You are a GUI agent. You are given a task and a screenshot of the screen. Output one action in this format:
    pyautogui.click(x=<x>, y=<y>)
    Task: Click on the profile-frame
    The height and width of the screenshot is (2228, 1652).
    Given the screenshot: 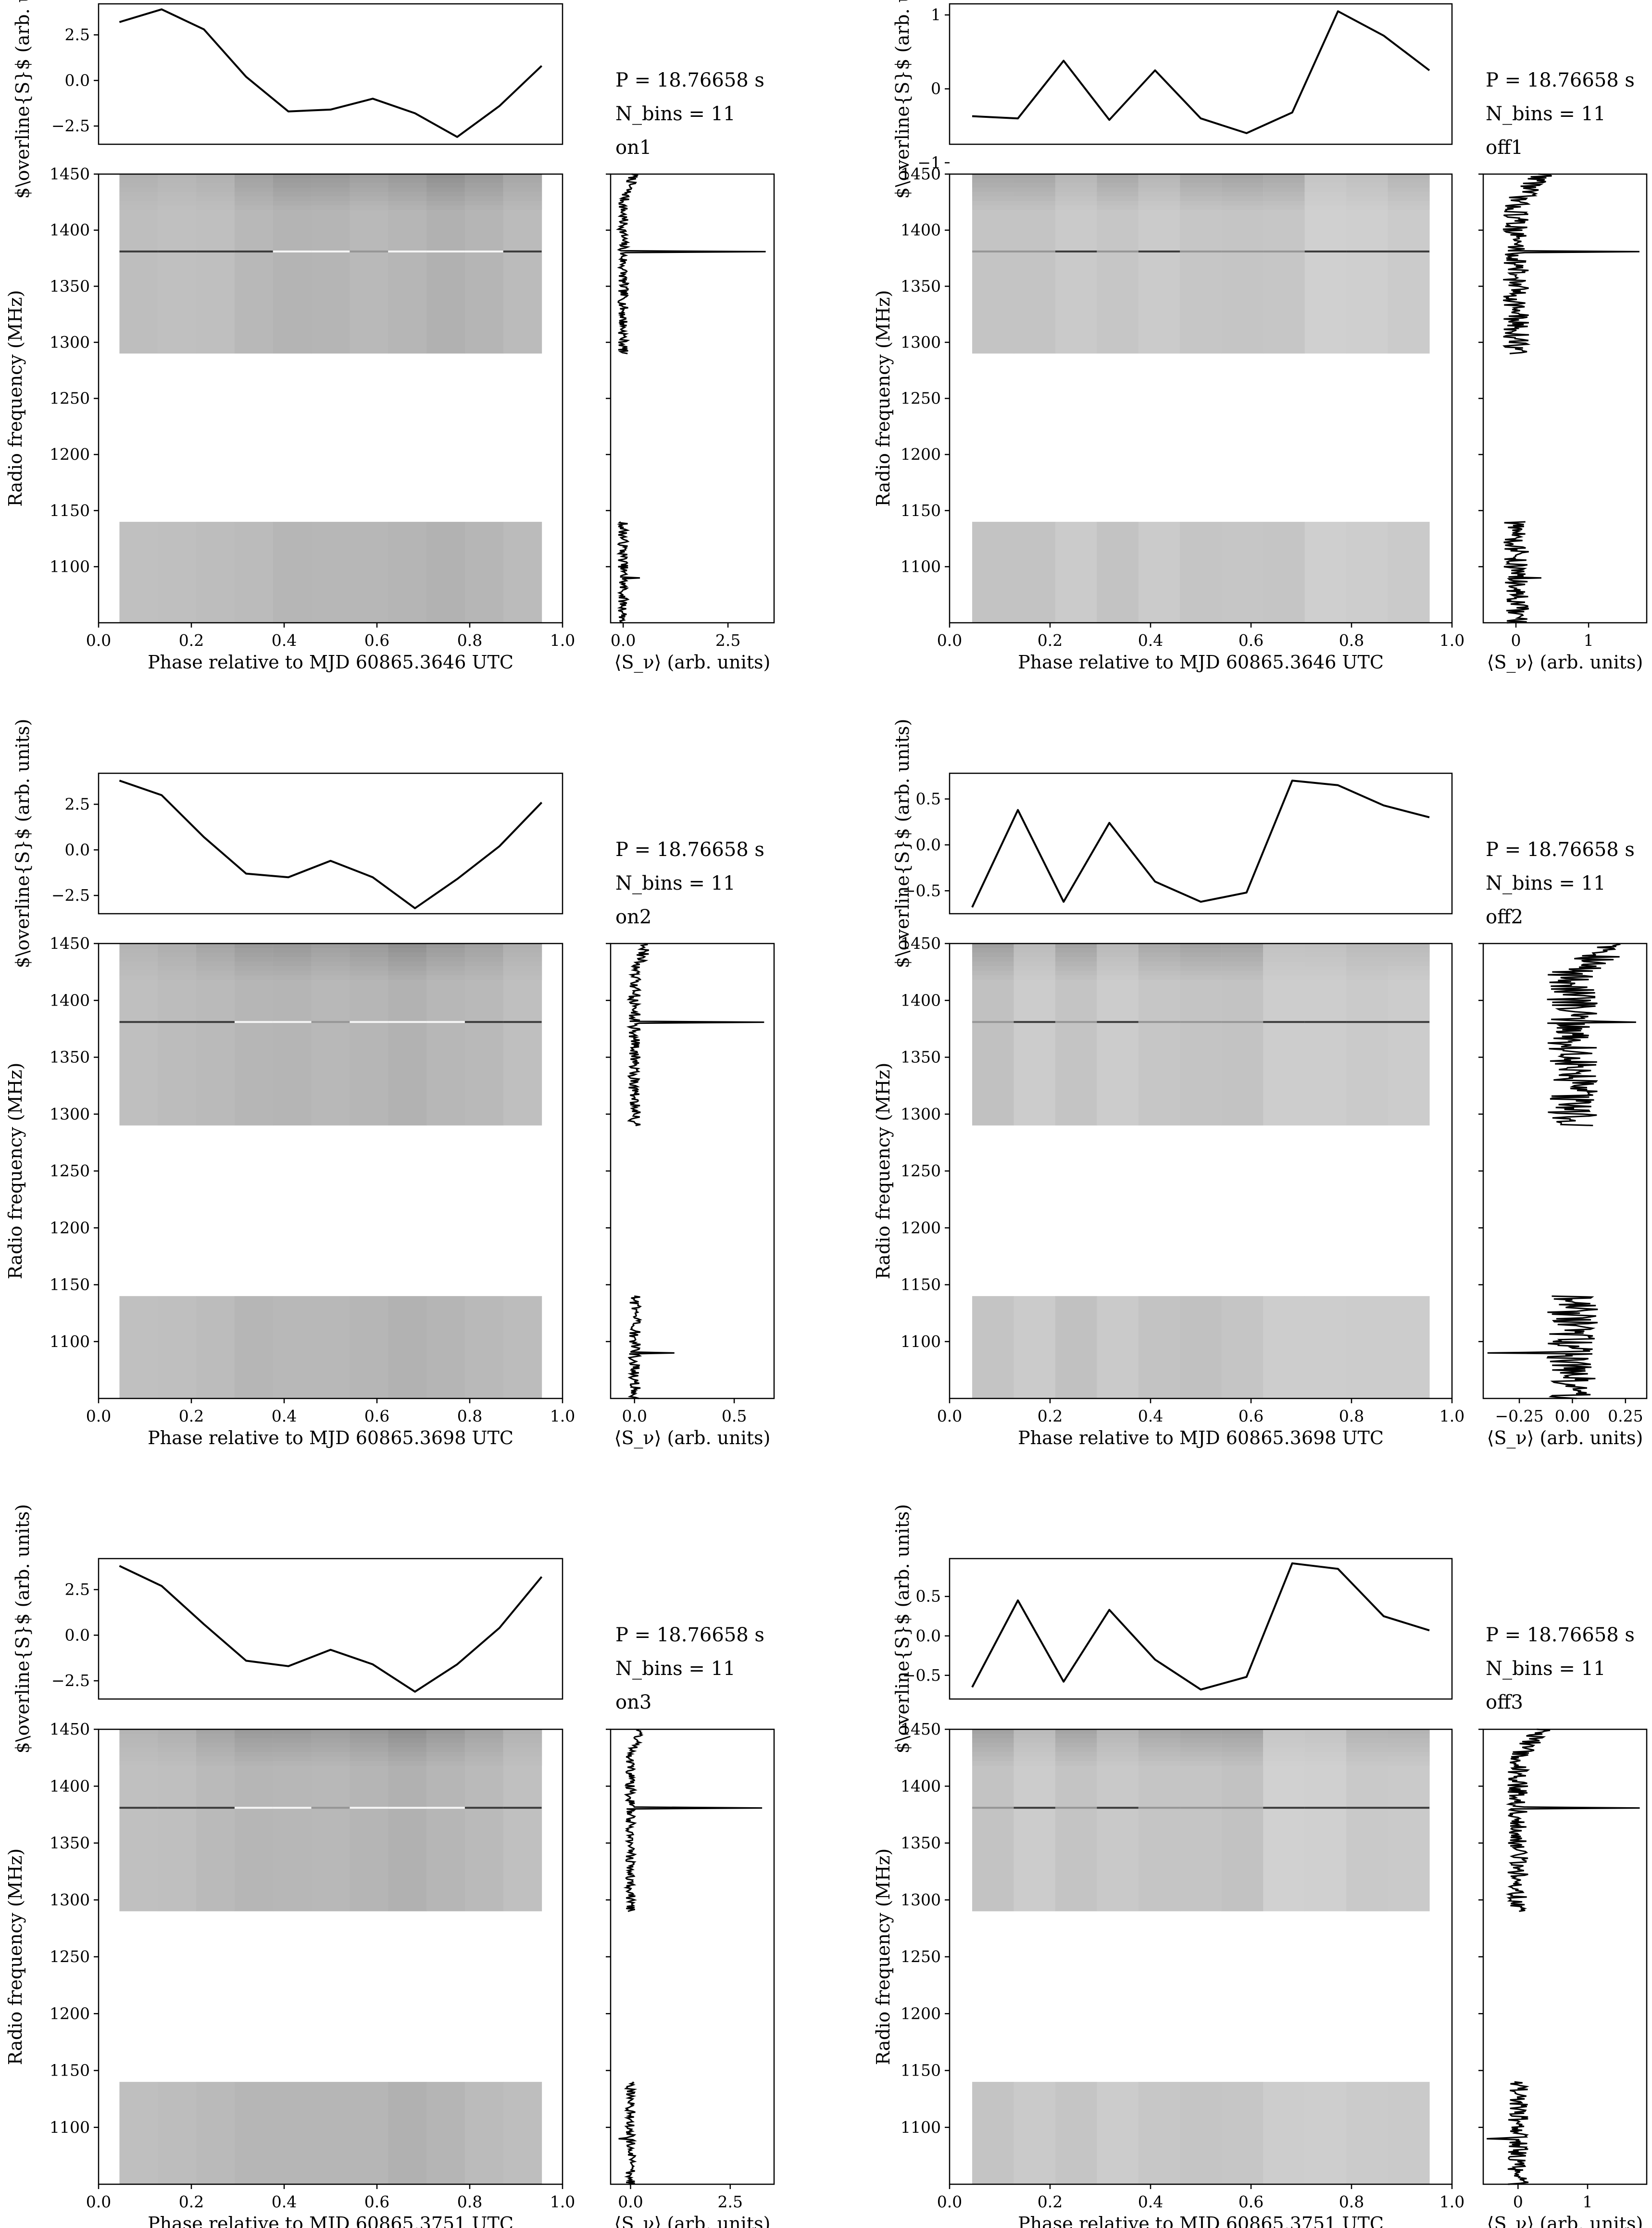 What is the action you would take?
    pyautogui.click(x=1201, y=843)
    